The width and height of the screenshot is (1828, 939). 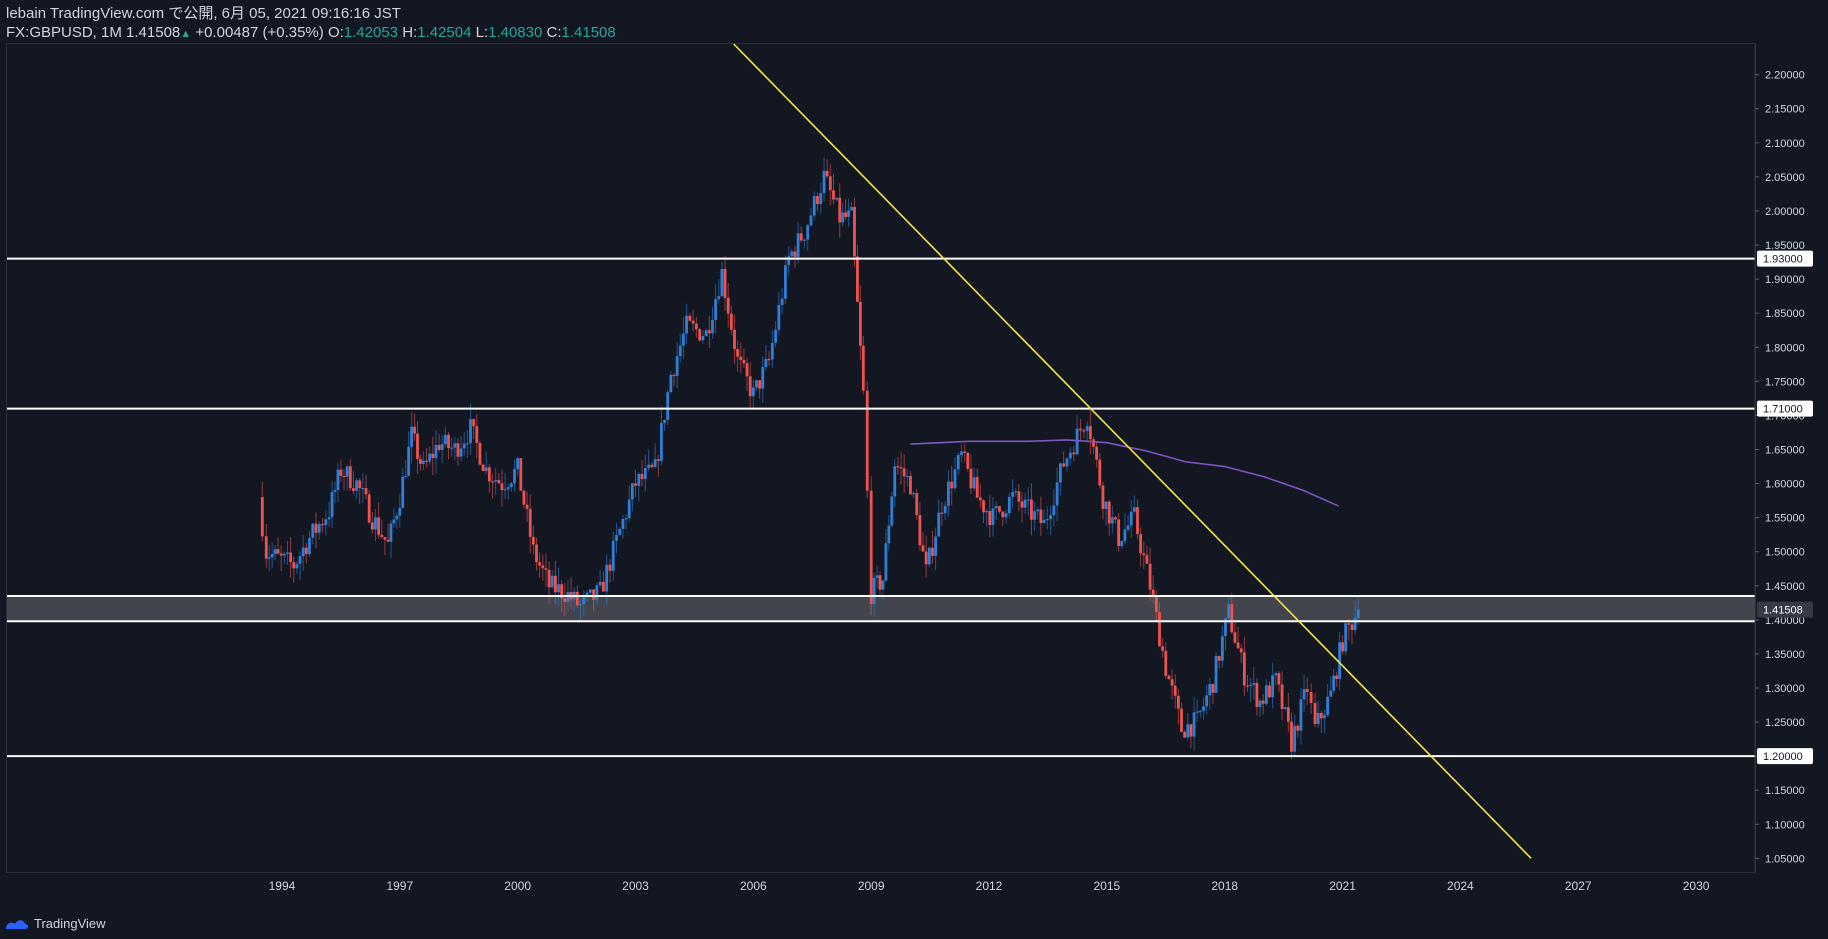 I want to click on price-tick-label: 1.40000, so click(x=1785, y=621).